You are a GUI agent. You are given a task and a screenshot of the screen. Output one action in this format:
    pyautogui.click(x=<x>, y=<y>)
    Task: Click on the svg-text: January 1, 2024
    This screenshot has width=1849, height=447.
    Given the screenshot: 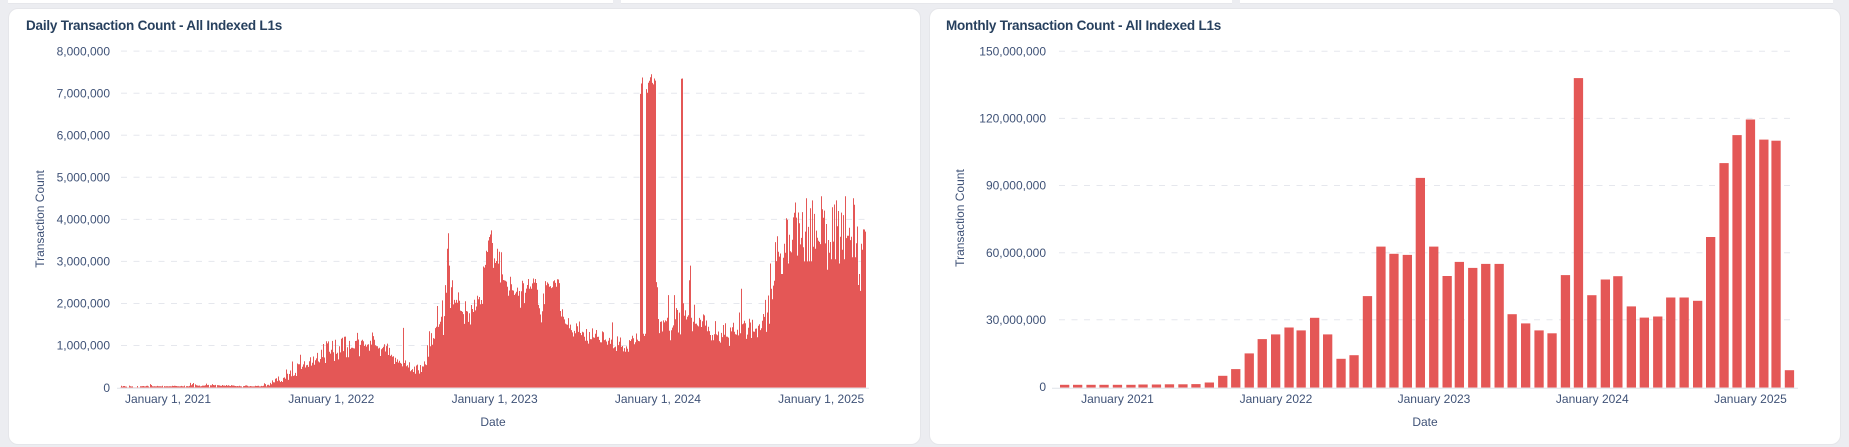 What is the action you would take?
    pyautogui.click(x=658, y=399)
    